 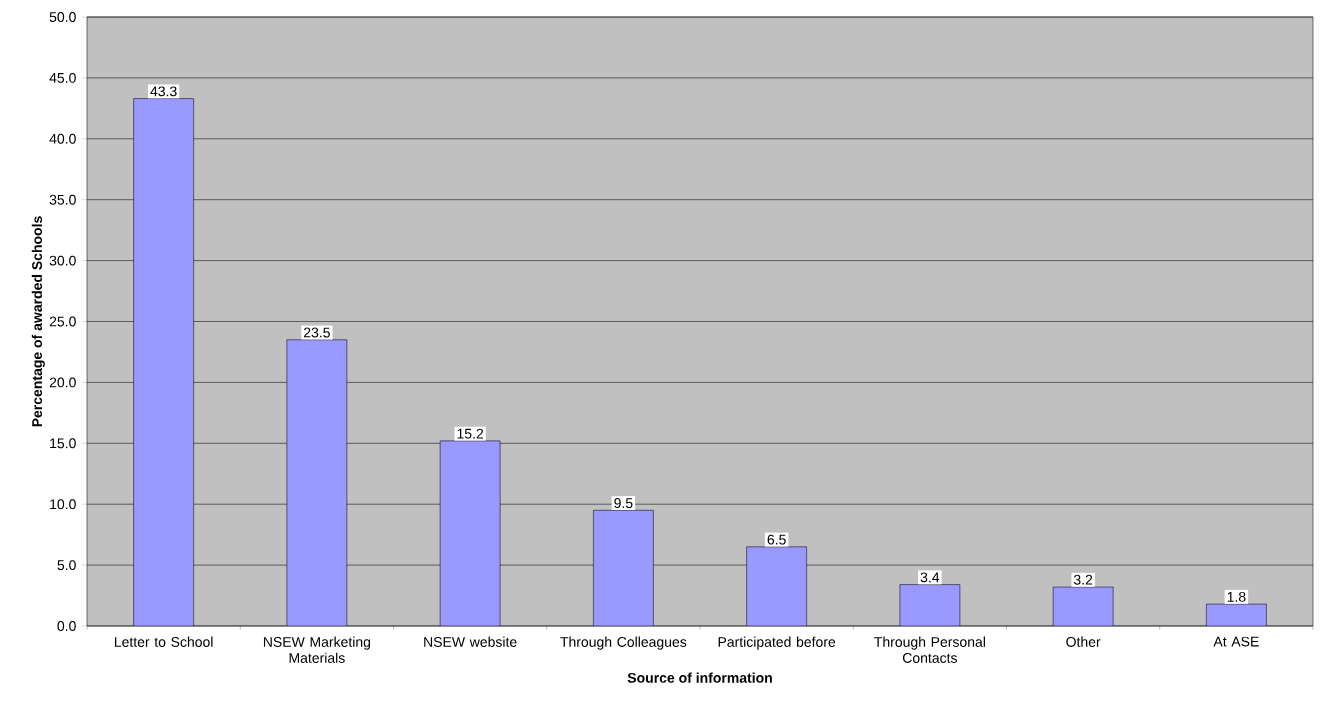 I want to click on x-tick-label: Participated before, so click(x=777, y=643).